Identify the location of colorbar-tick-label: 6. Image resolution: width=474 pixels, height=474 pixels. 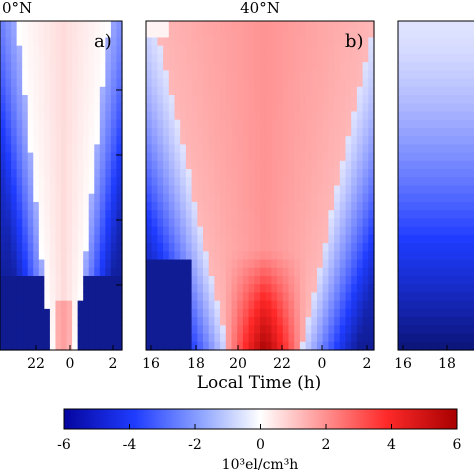
(457, 445).